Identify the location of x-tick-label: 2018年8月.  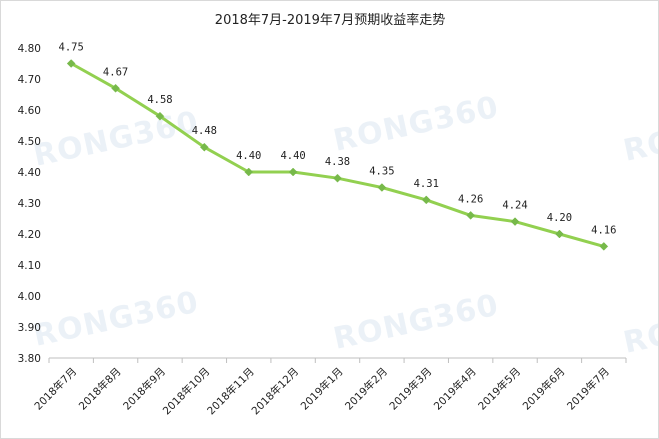
(100, 389).